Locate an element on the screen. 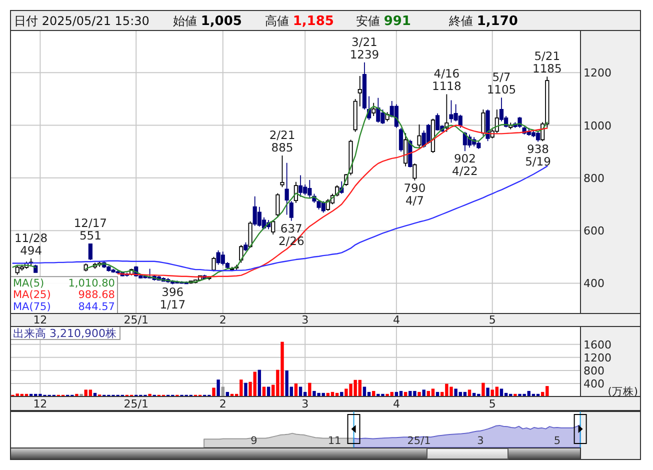  annotation: 4/16 1118 is located at coordinates (447, 80).